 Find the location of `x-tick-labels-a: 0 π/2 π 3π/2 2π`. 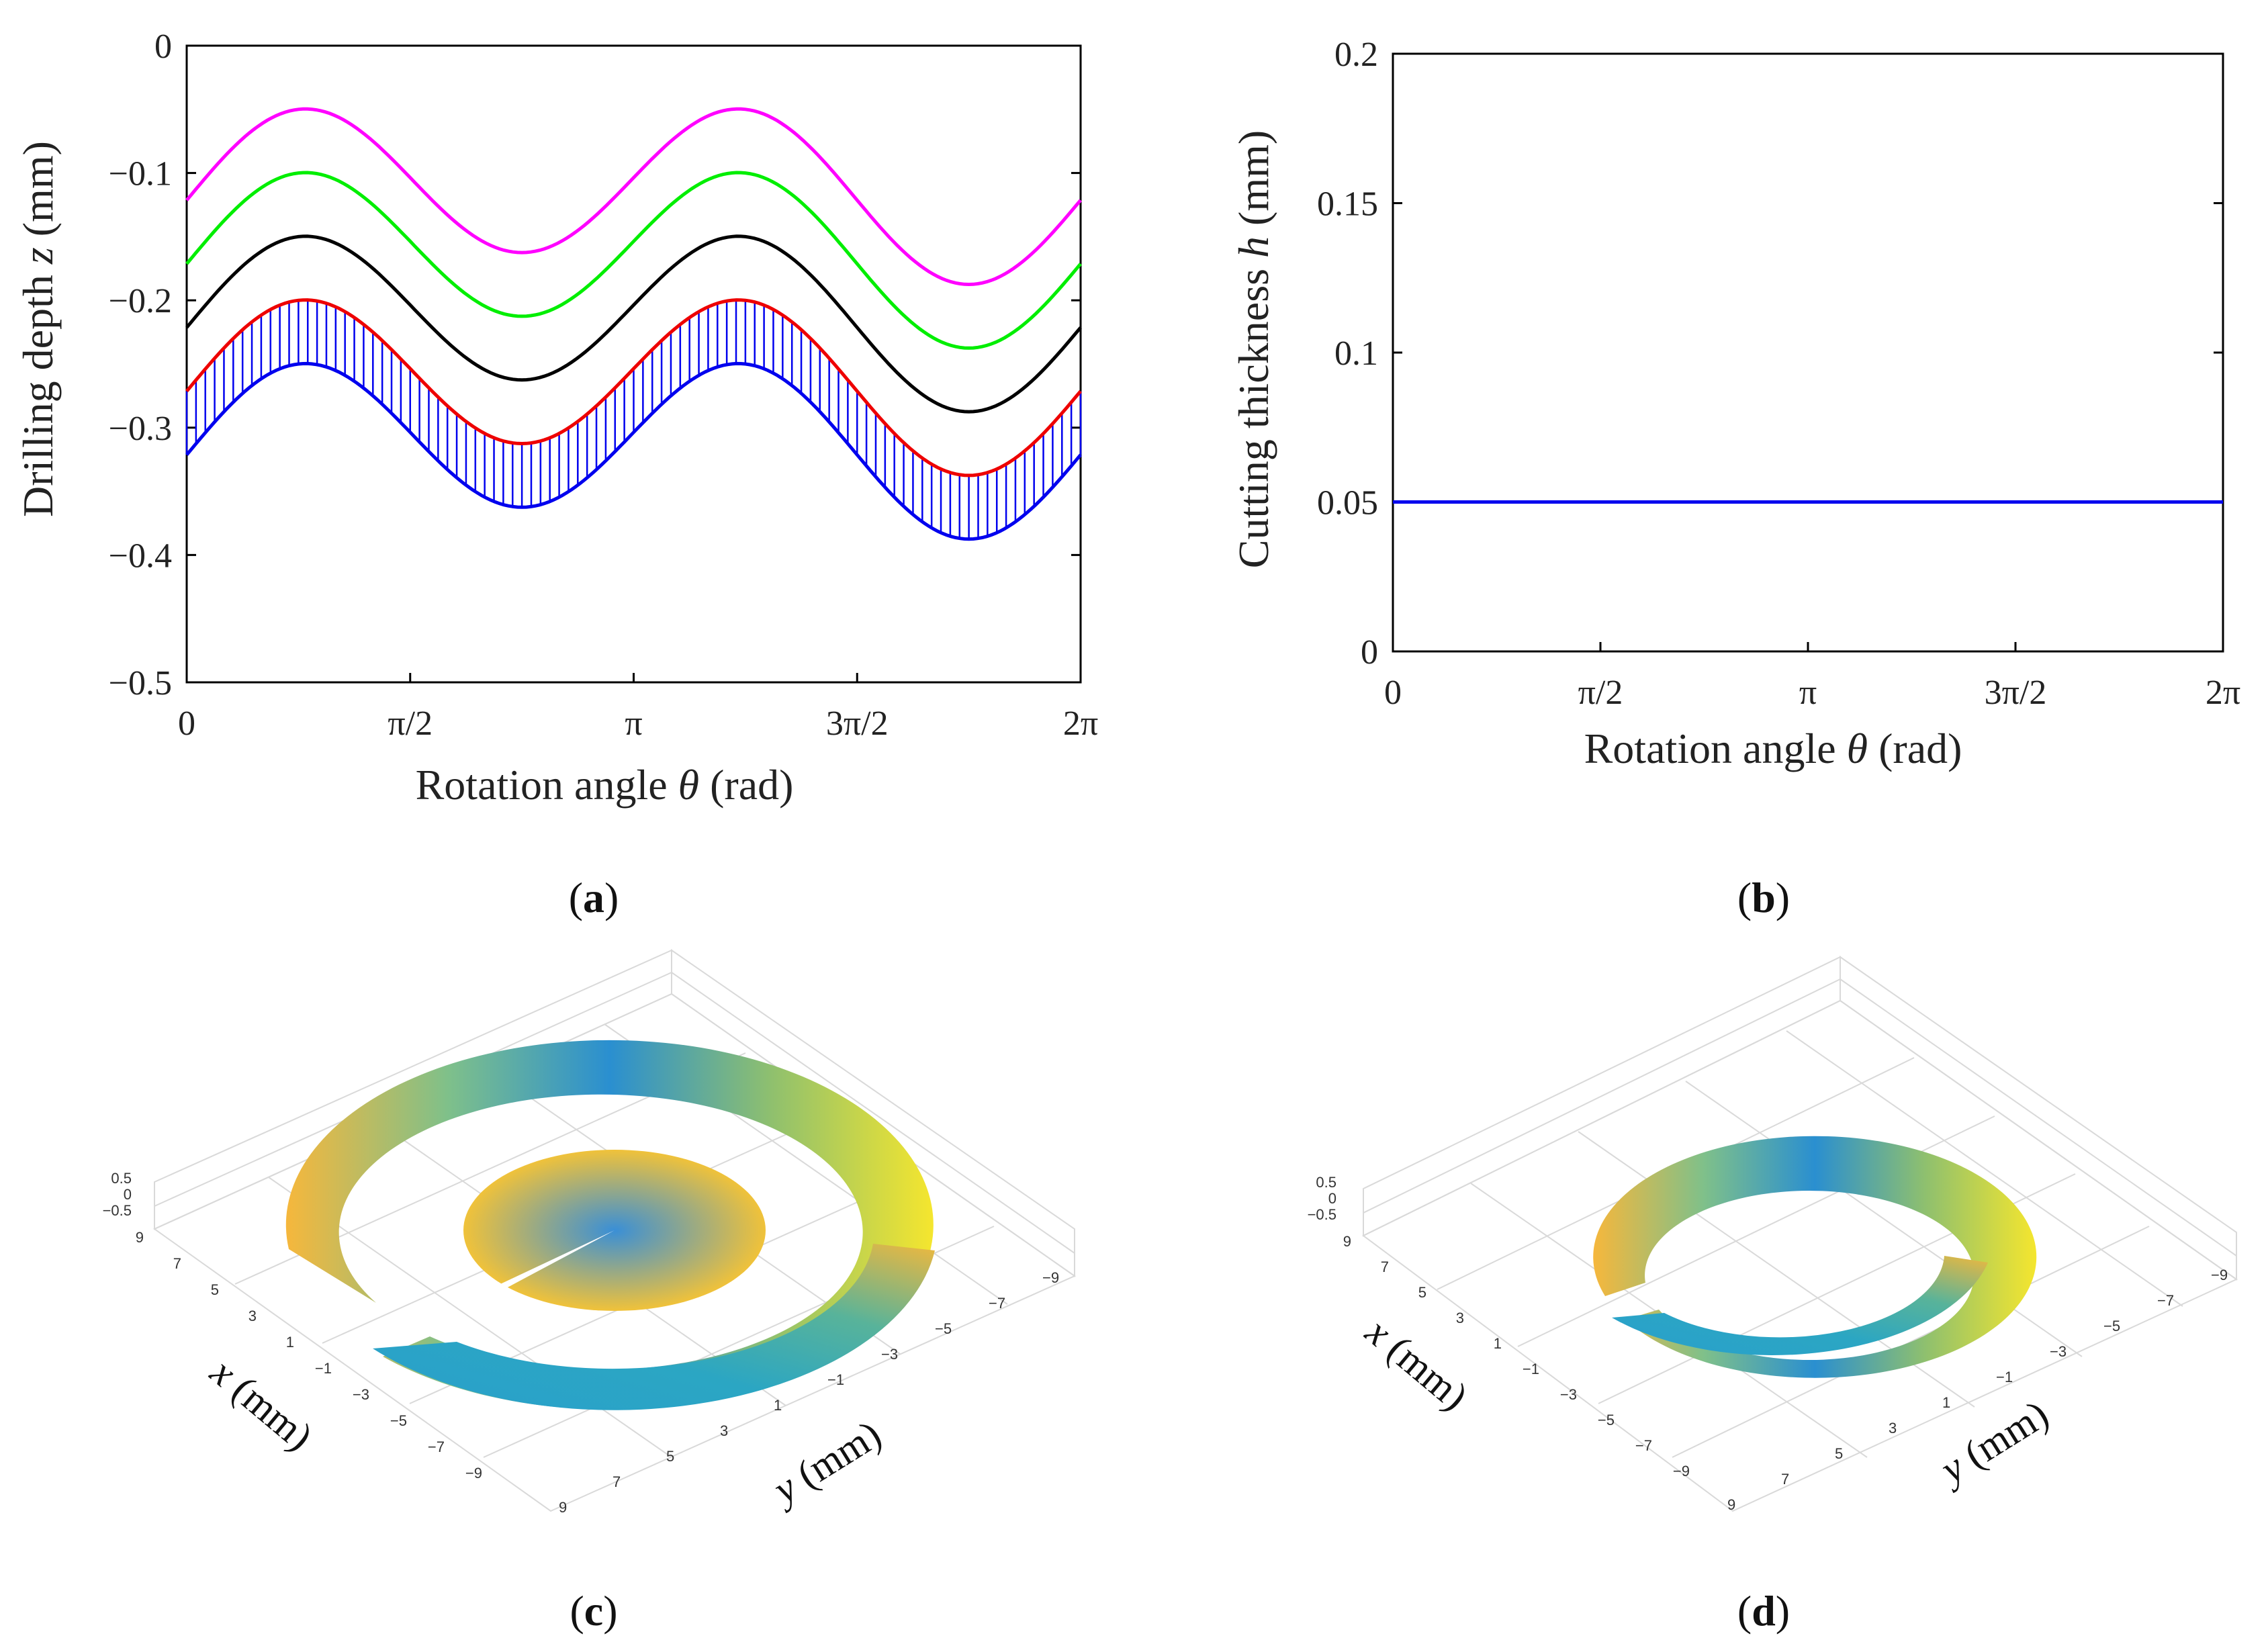

x-tick-labels-a: 0 π/2 π 3π/2 2π is located at coordinates (638, 708).